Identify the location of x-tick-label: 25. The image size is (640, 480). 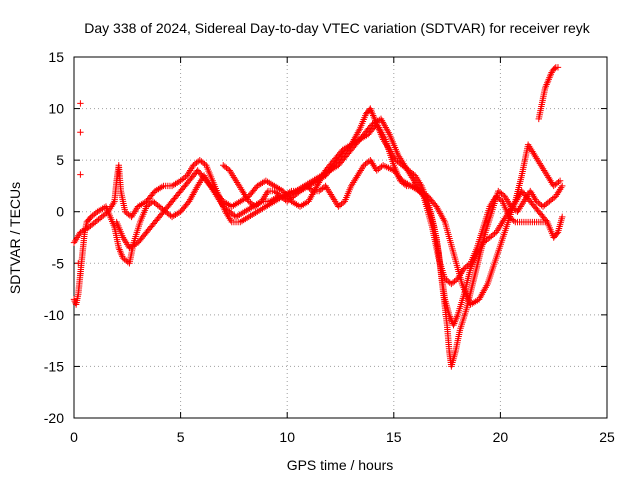
(607, 437).